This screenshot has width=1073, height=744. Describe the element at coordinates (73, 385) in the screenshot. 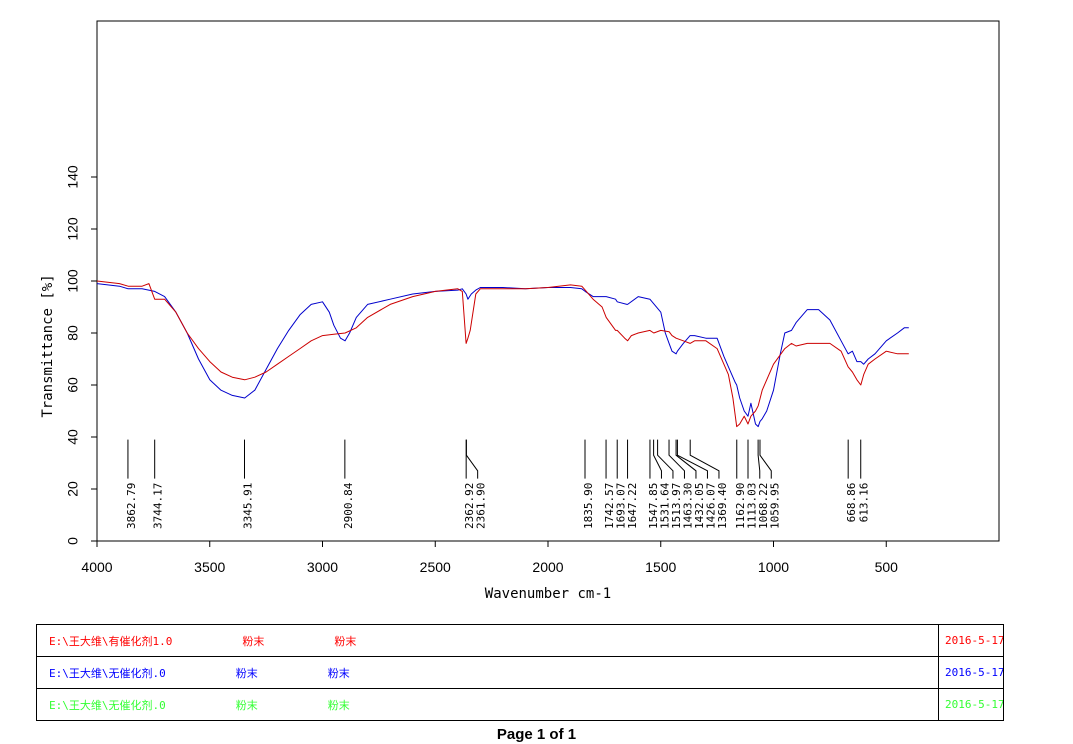

I see `y-tick-label: 60` at that location.